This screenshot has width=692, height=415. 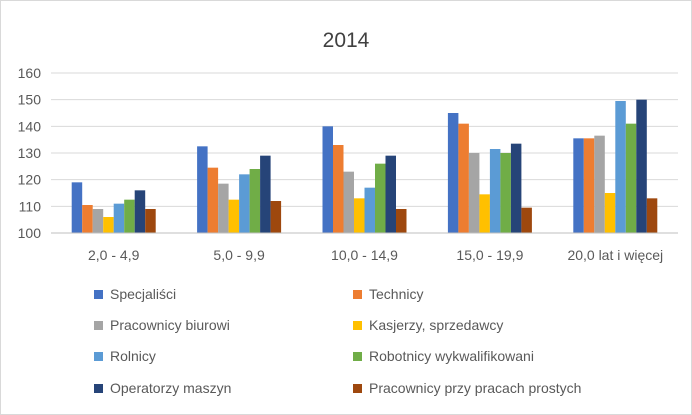 What do you see at coordinates (30, 100) in the screenshot?
I see `y-tick-label: 150` at bounding box center [30, 100].